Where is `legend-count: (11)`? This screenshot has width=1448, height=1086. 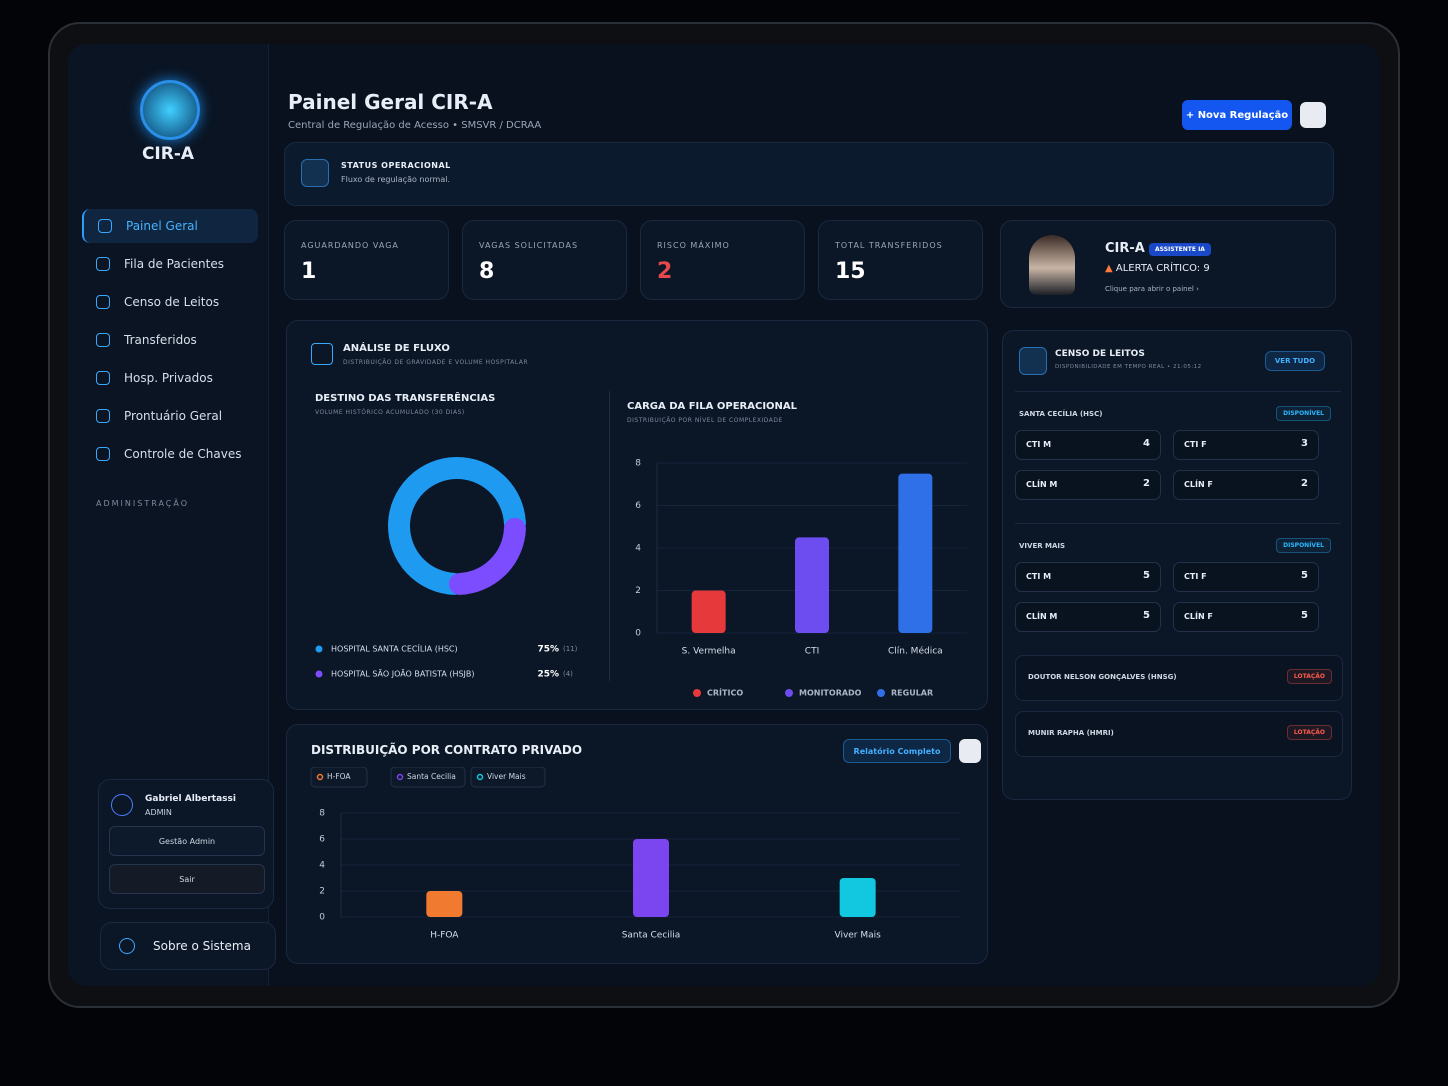 legend-count: (11) is located at coordinates (570, 649).